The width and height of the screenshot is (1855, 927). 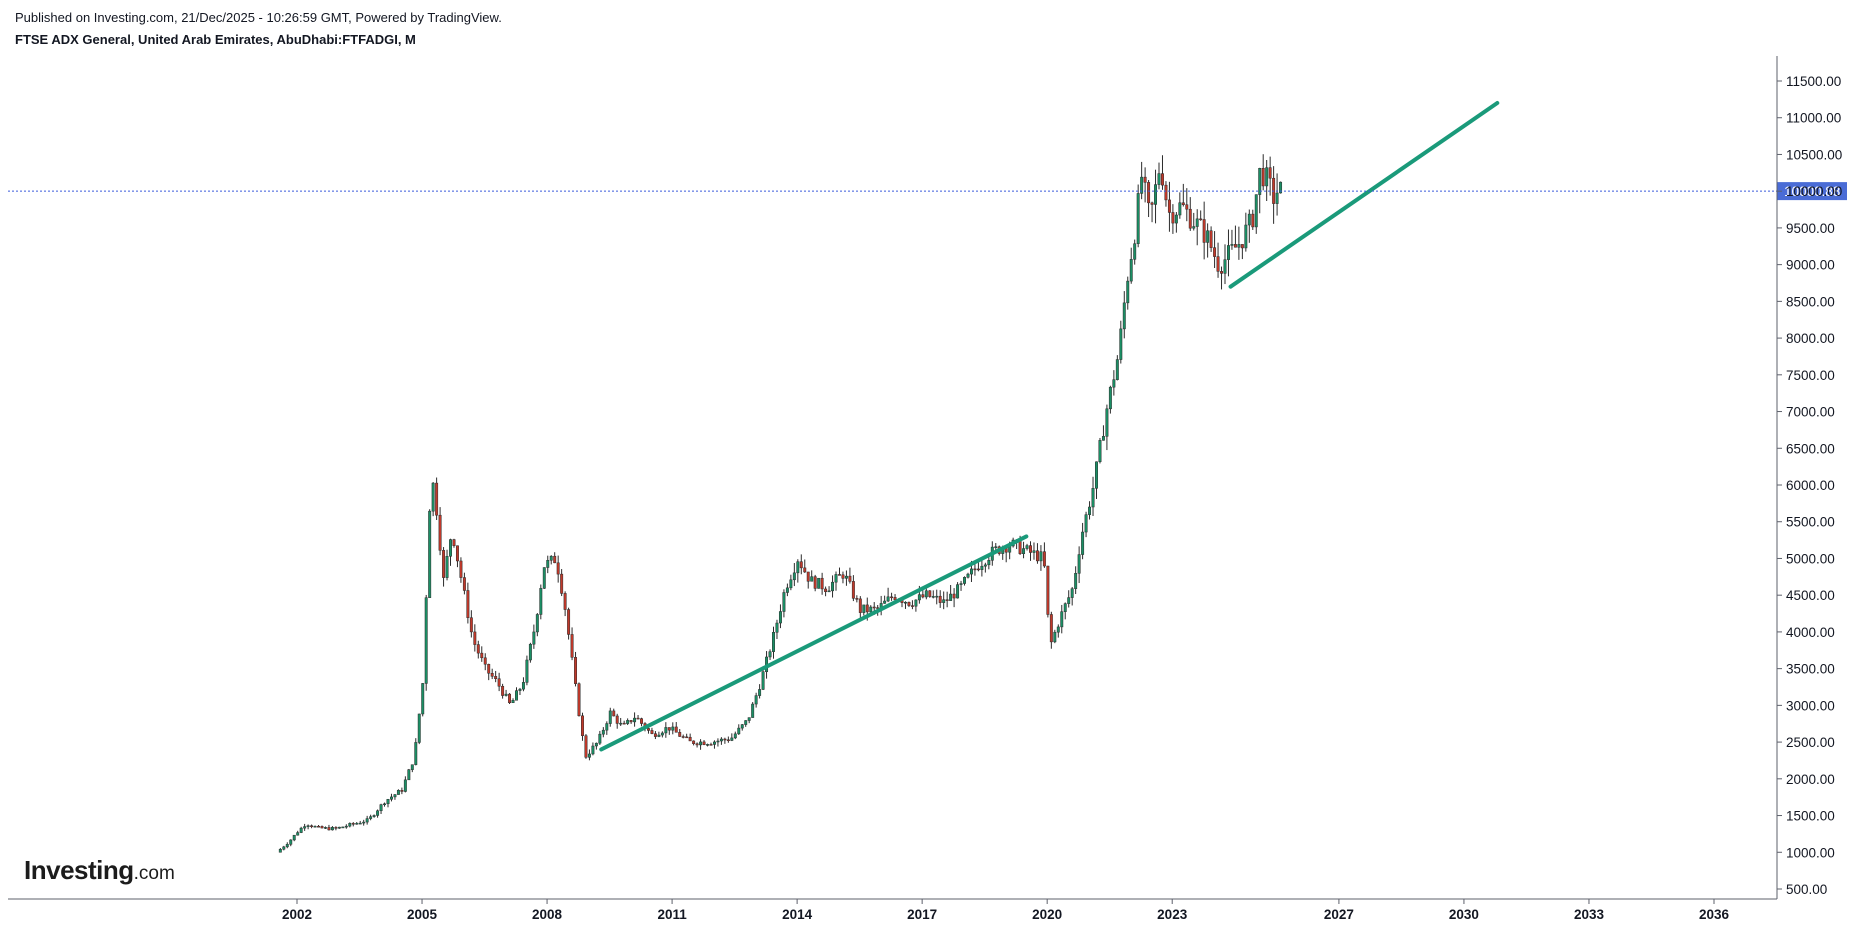 What do you see at coordinates (1810, 816) in the screenshot?
I see `y-tick-label: 1500.00` at bounding box center [1810, 816].